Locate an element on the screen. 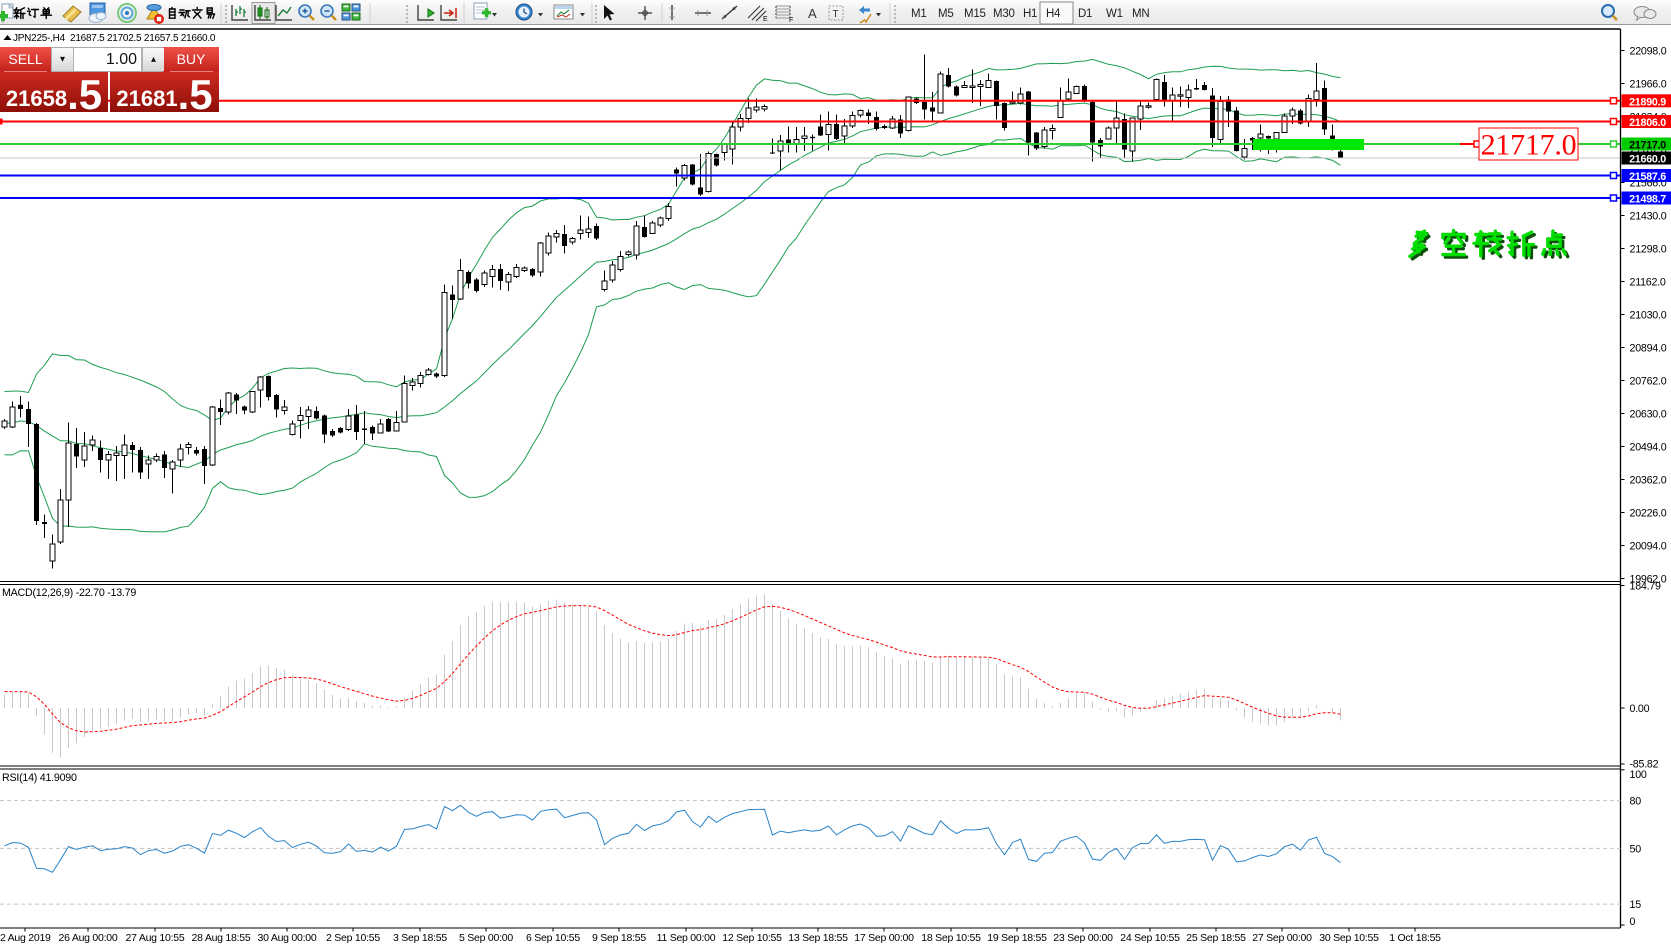  svg-text: 20630.0 is located at coordinates (1648, 415).